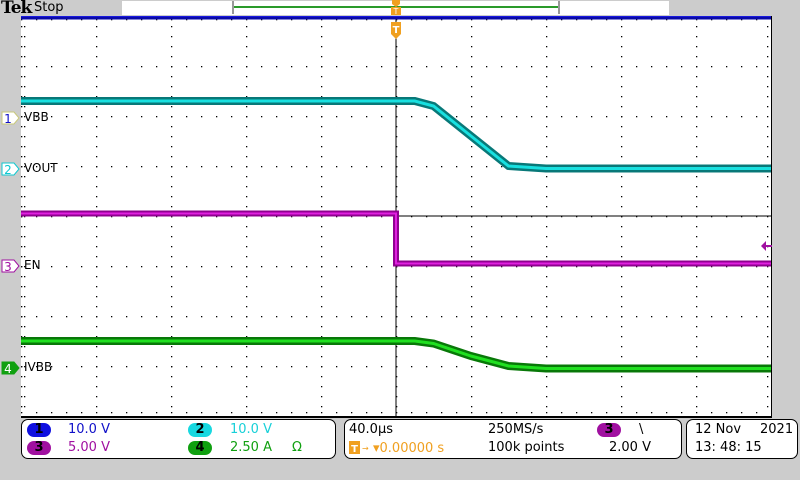 The height and width of the screenshot is (480, 800). I want to click on channel-2-badge: 2, so click(200, 430).